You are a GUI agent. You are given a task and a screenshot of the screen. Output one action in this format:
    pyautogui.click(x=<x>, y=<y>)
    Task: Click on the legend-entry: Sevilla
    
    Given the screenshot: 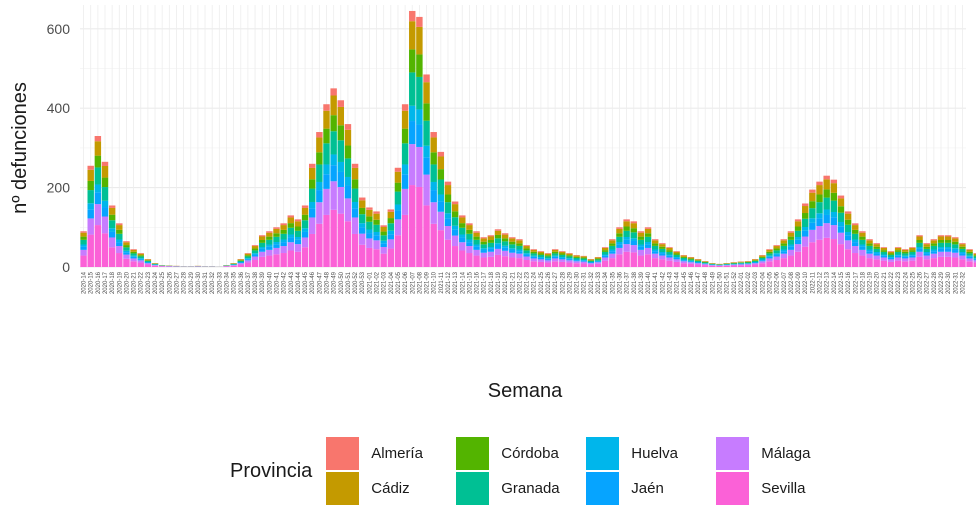 What is the action you would take?
    pyautogui.click(x=781, y=488)
    